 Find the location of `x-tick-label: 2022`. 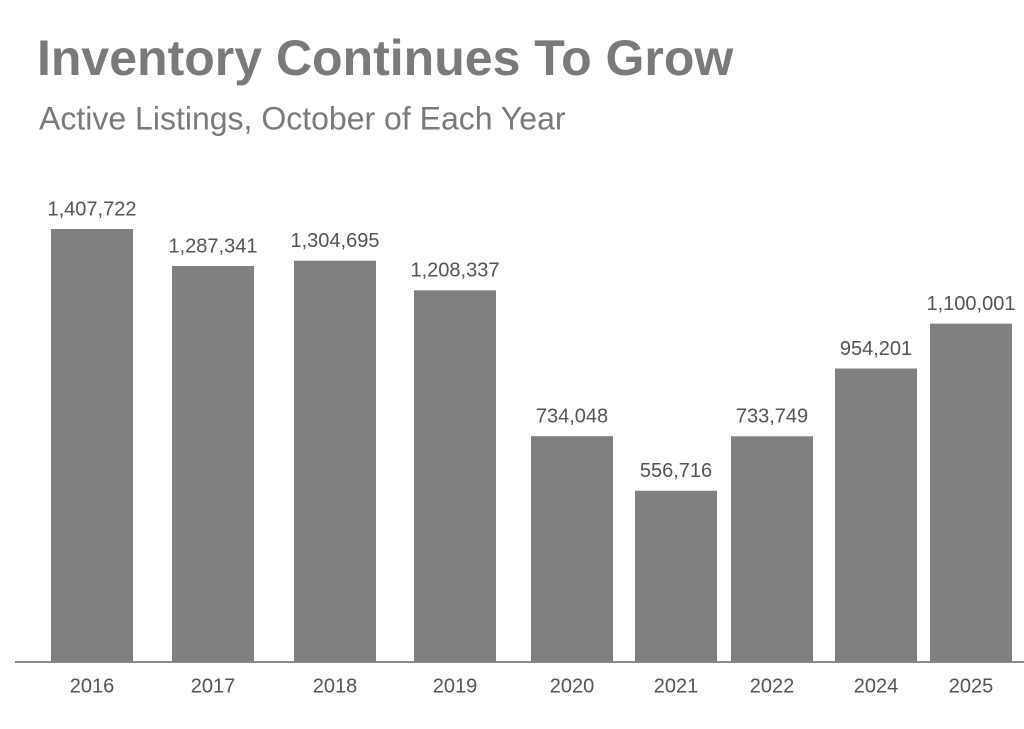

x-tick-label: 2022 is located at coordinates (772, 686).